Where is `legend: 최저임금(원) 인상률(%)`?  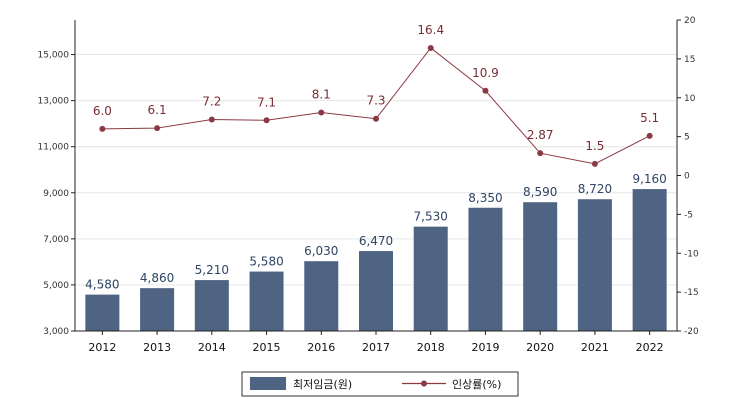
legend: 최저임금(원) 인상률(%) is located at coordinates (380, 384).